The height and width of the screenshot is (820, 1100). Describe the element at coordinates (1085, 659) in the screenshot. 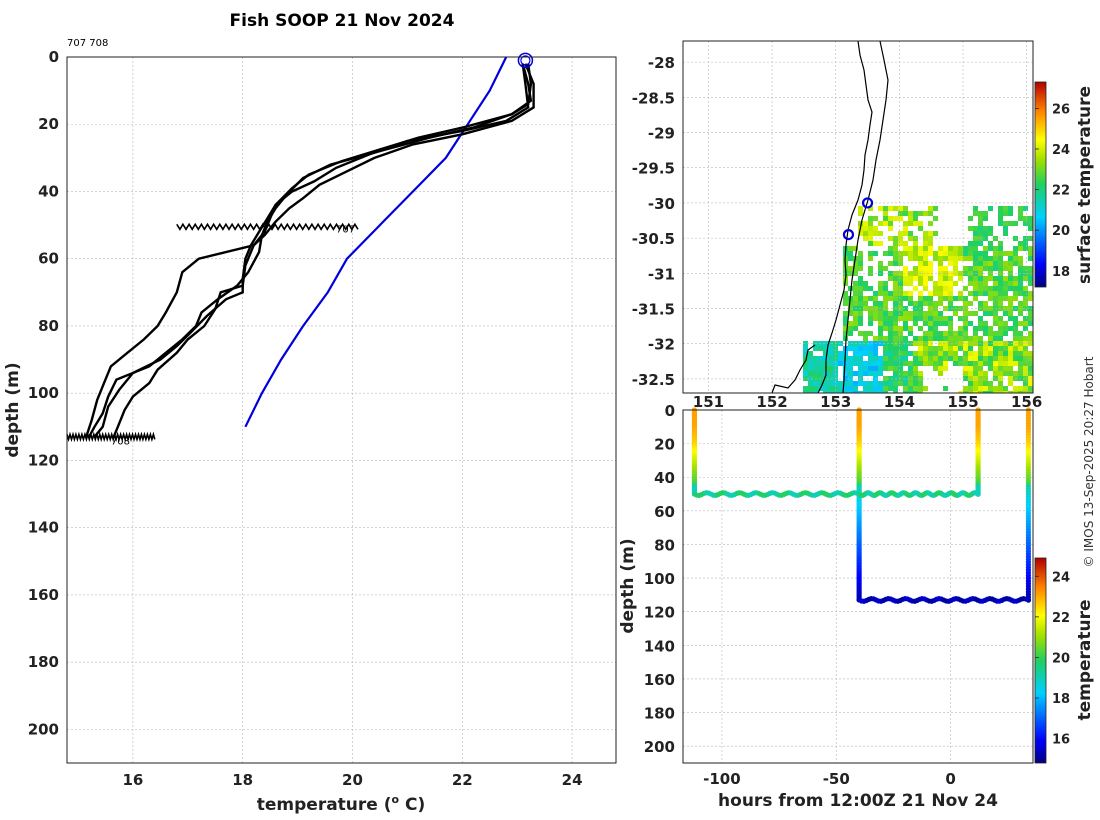

I see `temperature-colorbar-label: temperature` at that location.